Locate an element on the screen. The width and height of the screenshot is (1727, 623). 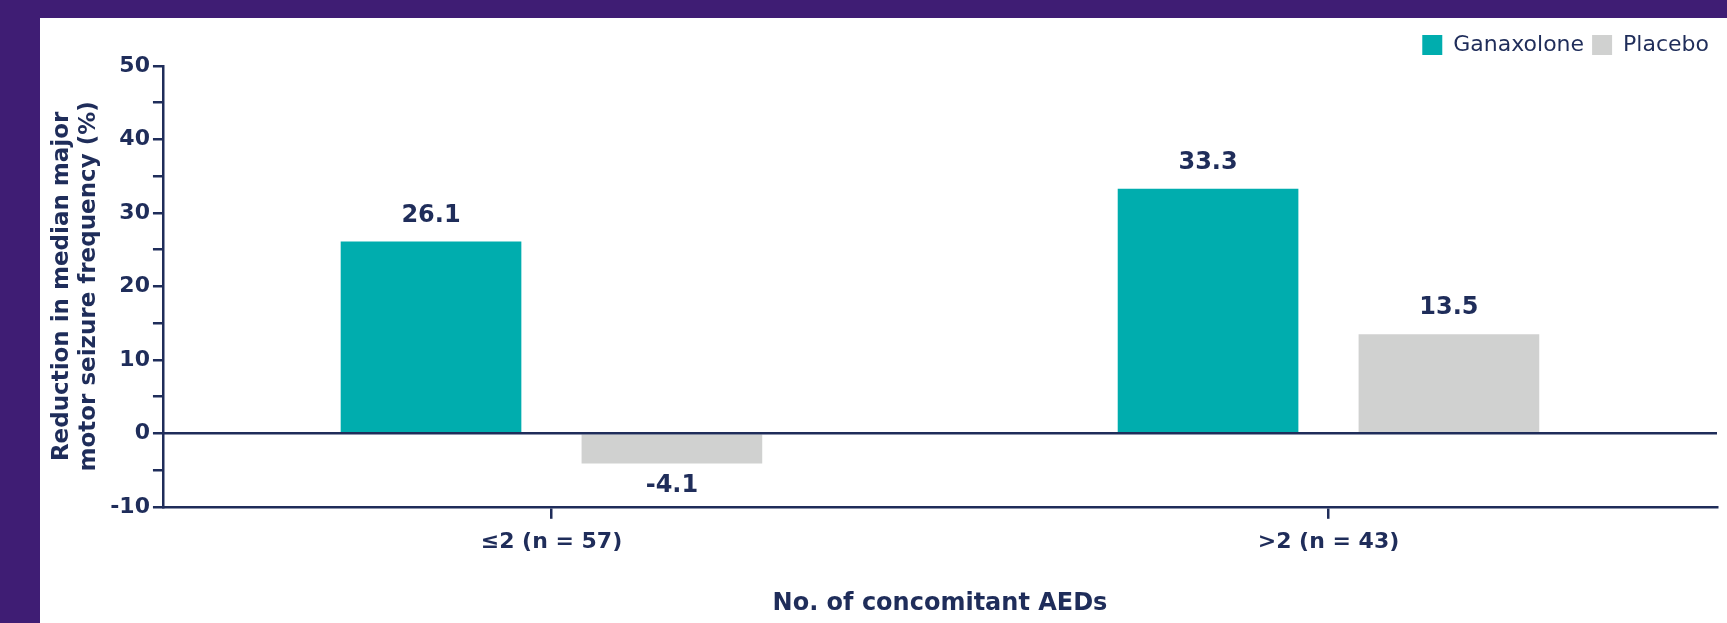
data-label: 26.1 is located at coordinates (431, 213).